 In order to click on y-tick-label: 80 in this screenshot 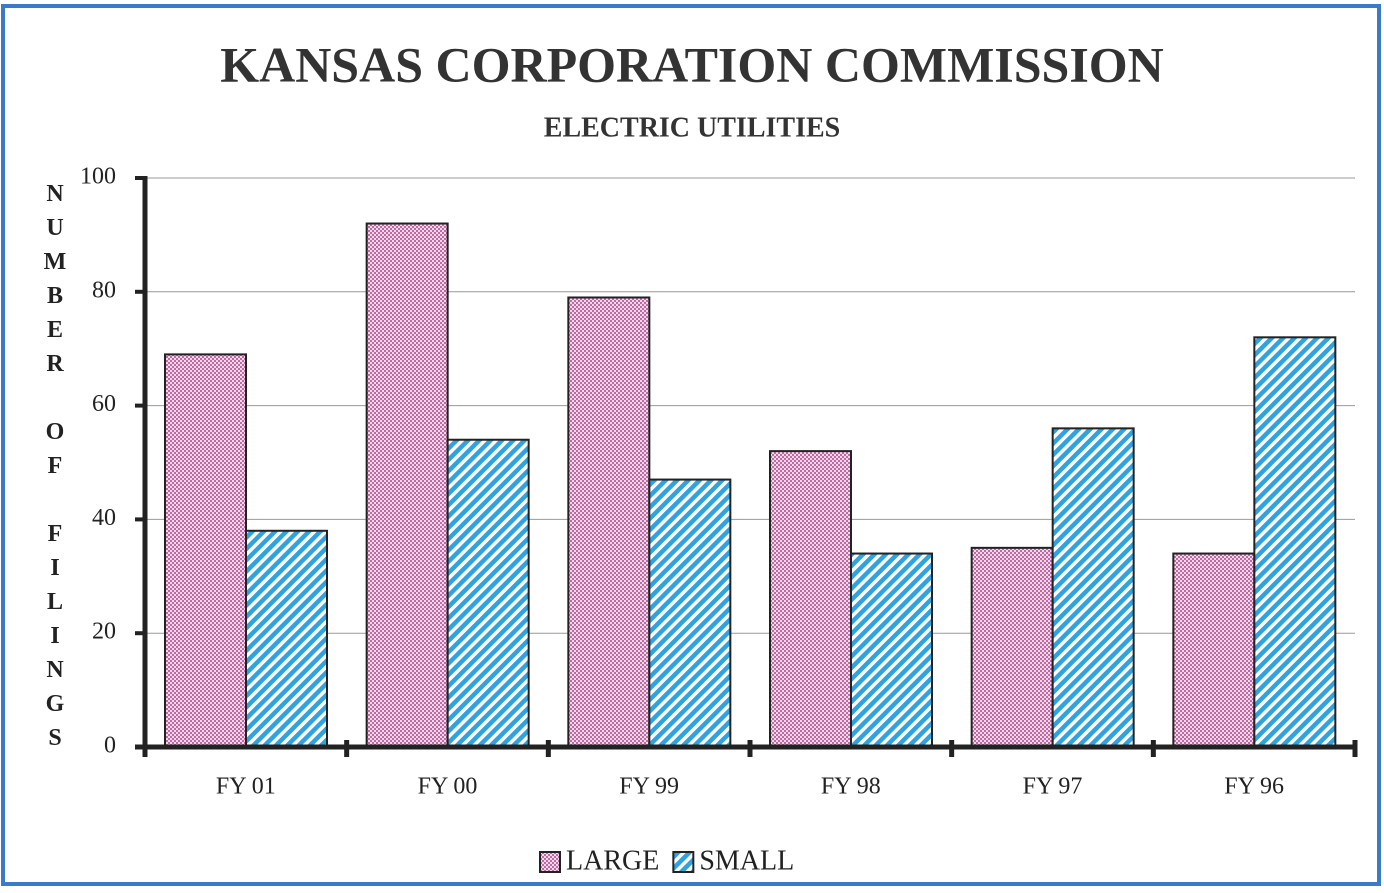, I will do `click(104, 290)`.